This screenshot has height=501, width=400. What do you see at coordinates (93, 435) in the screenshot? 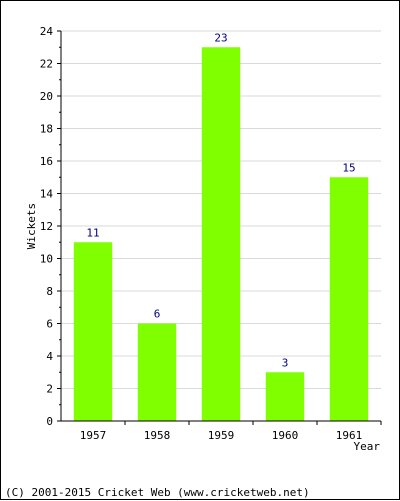
I see `x-tick-label-1957: 1957` at bounding box center [93, 435].